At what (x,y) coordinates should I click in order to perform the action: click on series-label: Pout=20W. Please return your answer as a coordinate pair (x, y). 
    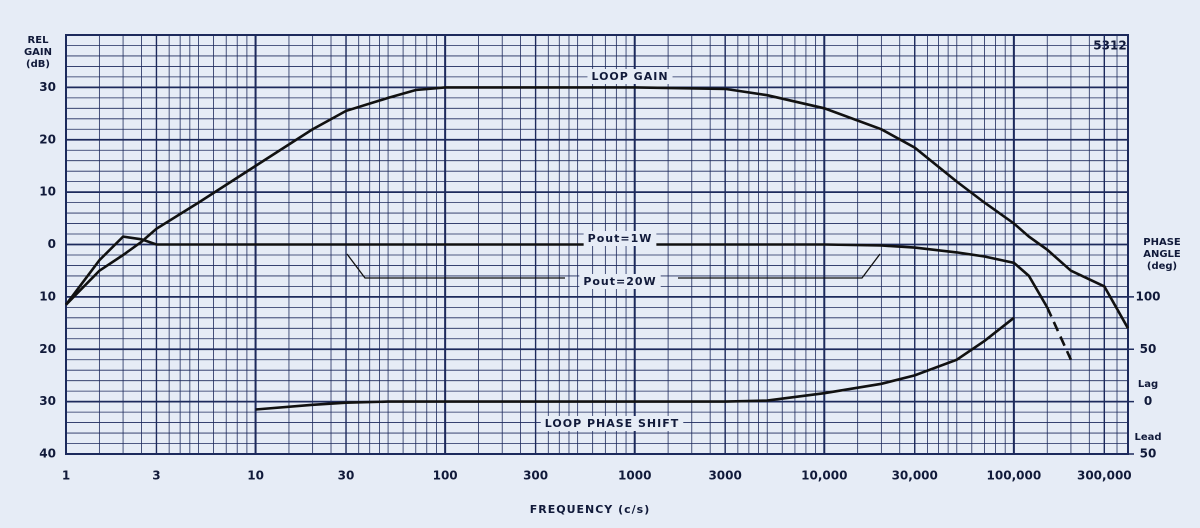
    Looking at the image, I should click on (619, 281).